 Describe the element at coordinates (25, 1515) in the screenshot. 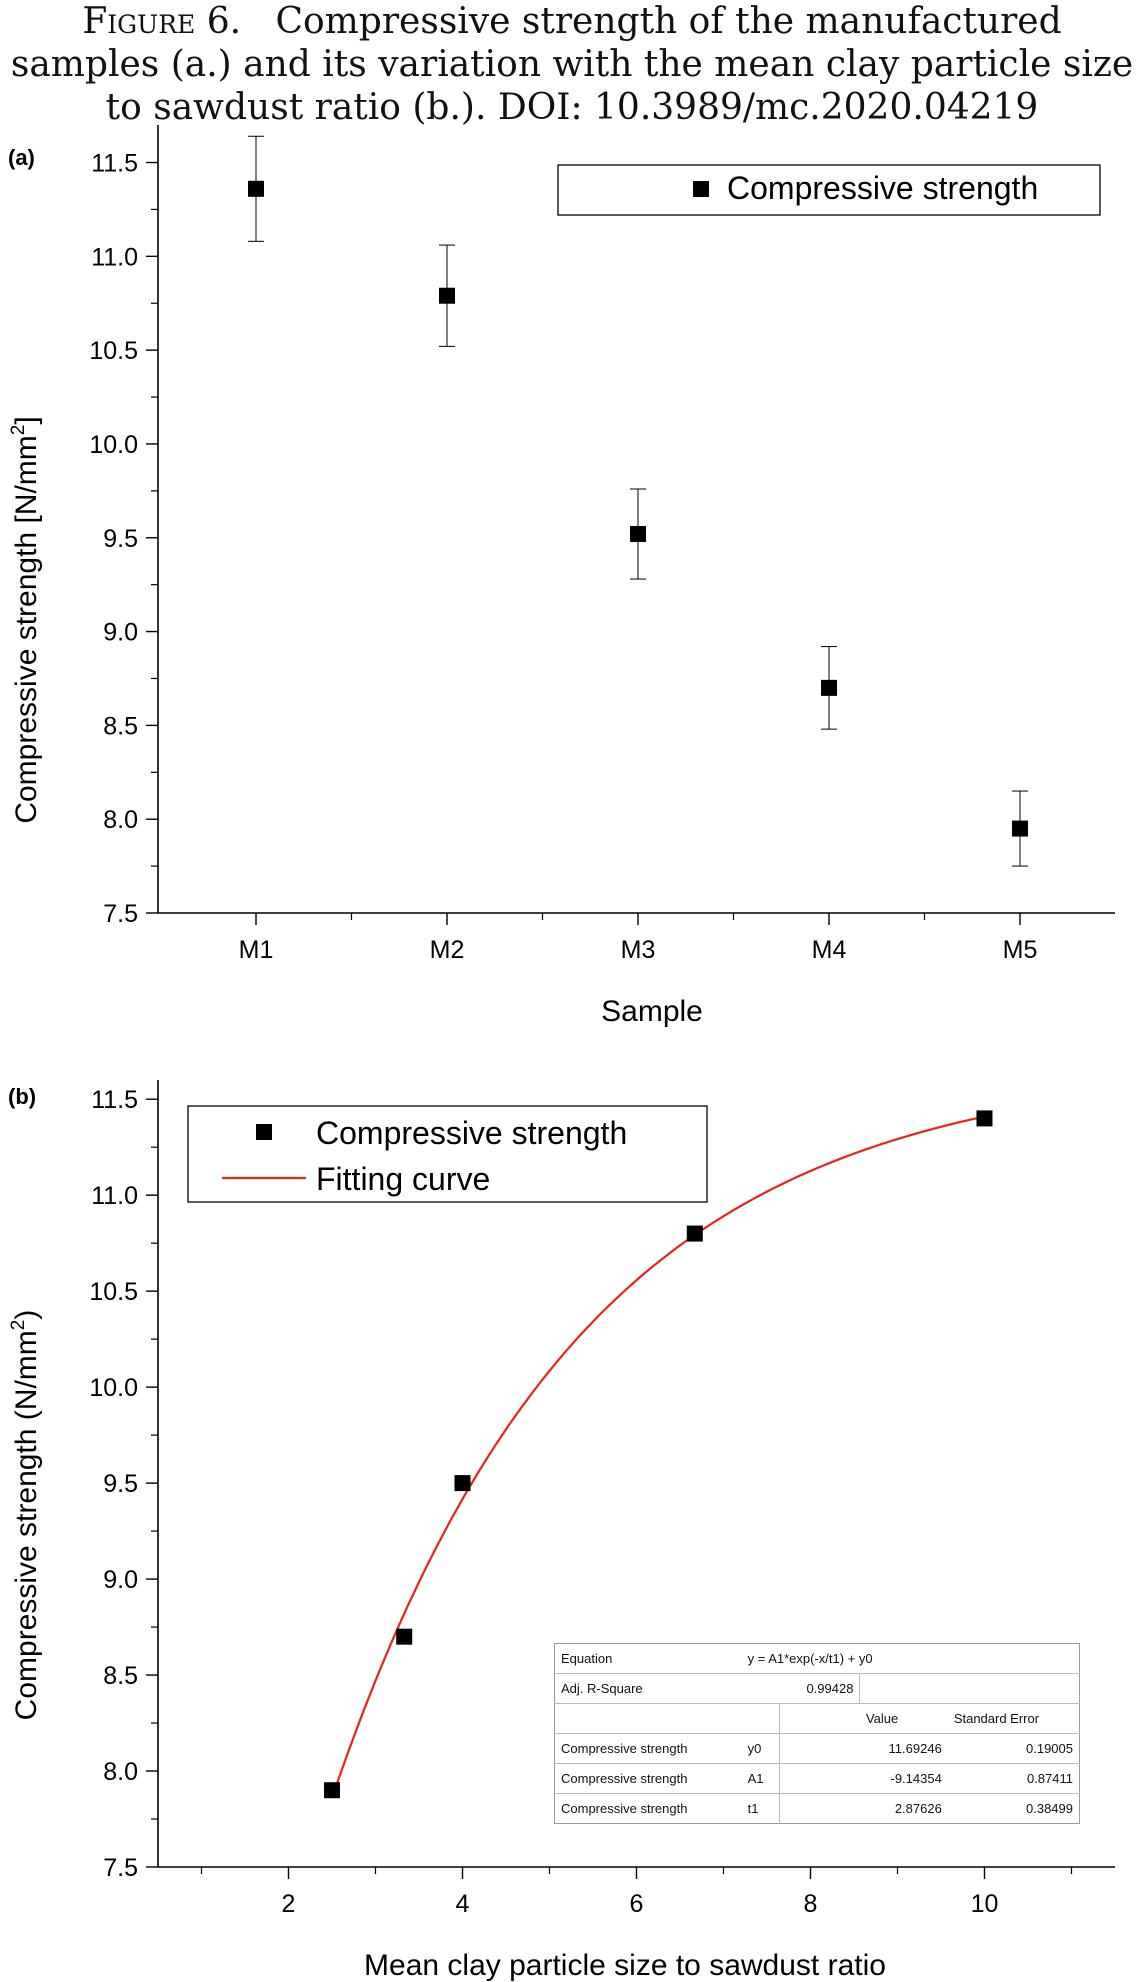

I see `panel-b-y-axis-title: Compressive strength (N/mm2)` at that location.